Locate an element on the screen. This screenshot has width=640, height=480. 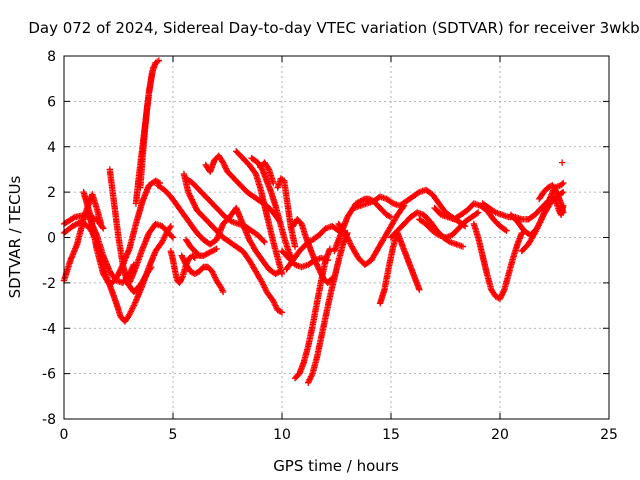
series-arc20 is located at coordinates (267, 173).